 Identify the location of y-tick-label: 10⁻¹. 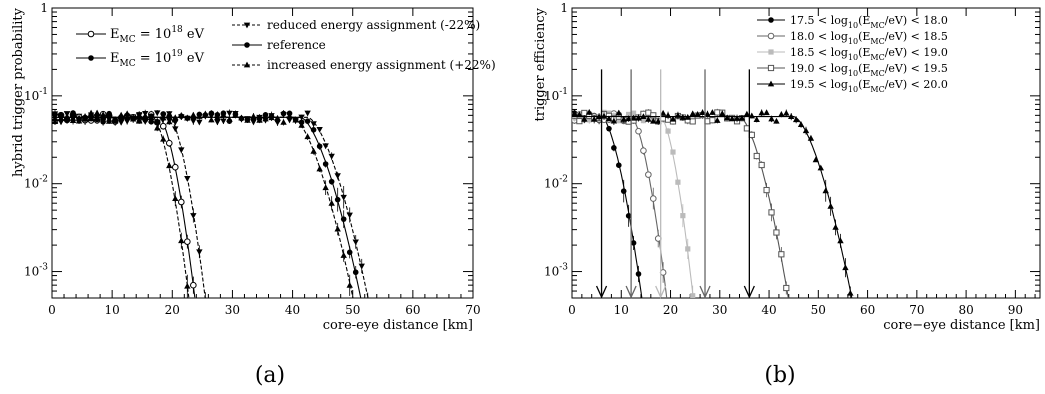
(556, 95).